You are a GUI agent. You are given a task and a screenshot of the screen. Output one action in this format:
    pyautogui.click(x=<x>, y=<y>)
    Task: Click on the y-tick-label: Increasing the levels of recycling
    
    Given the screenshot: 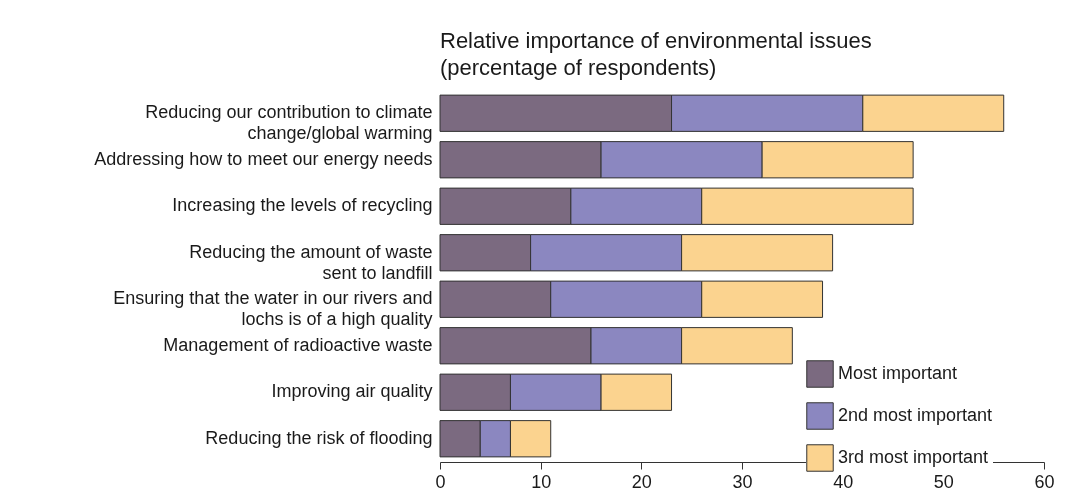 What is the action you would take?
    pyautogui.click(x=302, y=205)
    